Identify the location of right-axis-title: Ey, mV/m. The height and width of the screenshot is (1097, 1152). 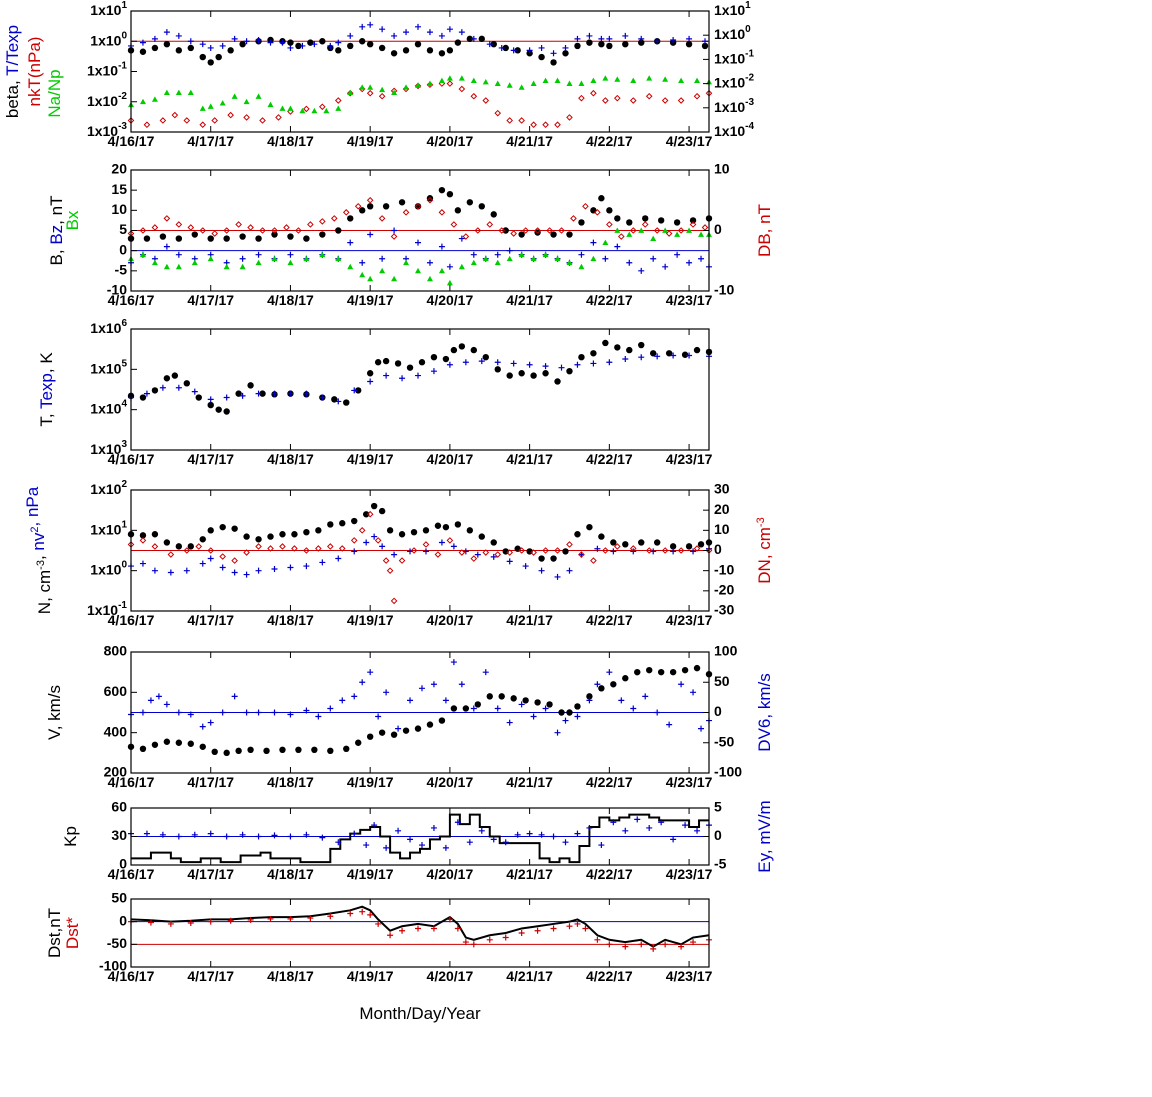
(764, 836).